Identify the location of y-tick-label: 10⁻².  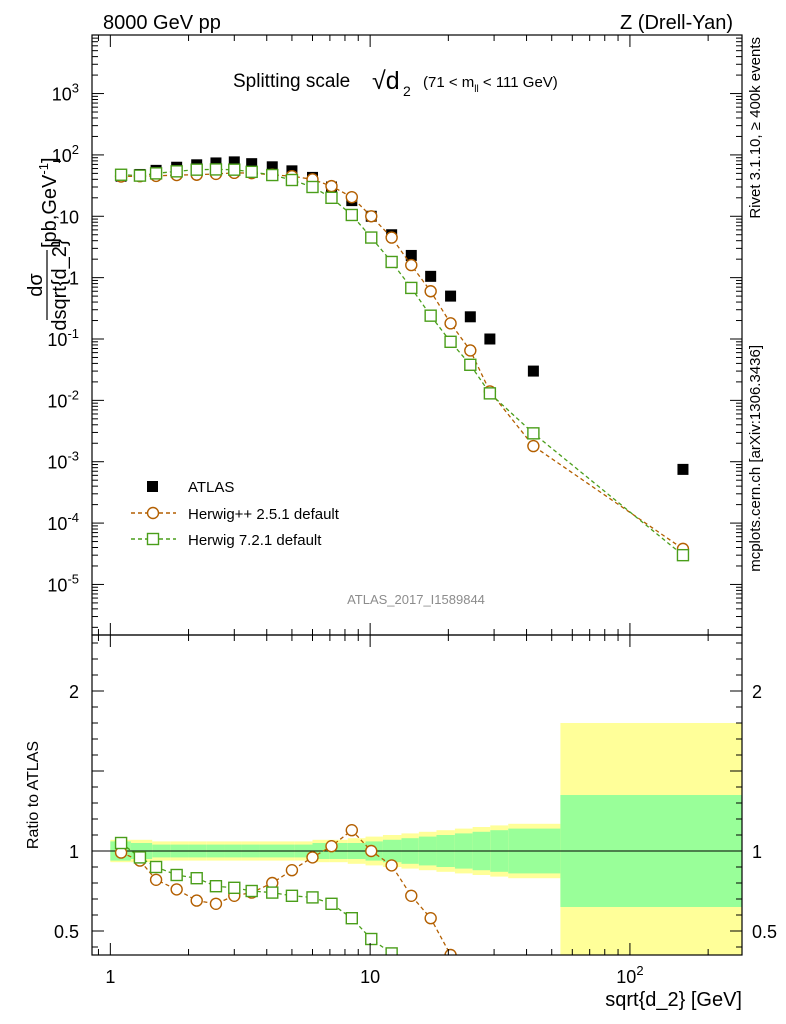
(63, 399).